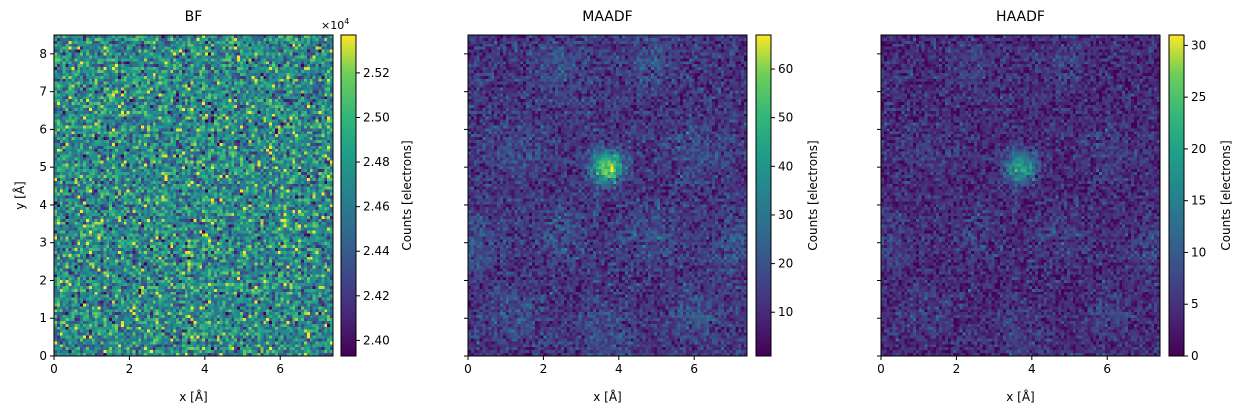 The width and height of the screenshot is (1244, 414). I want to click on colorbar-tick-label: 25, so click(1198, 97).